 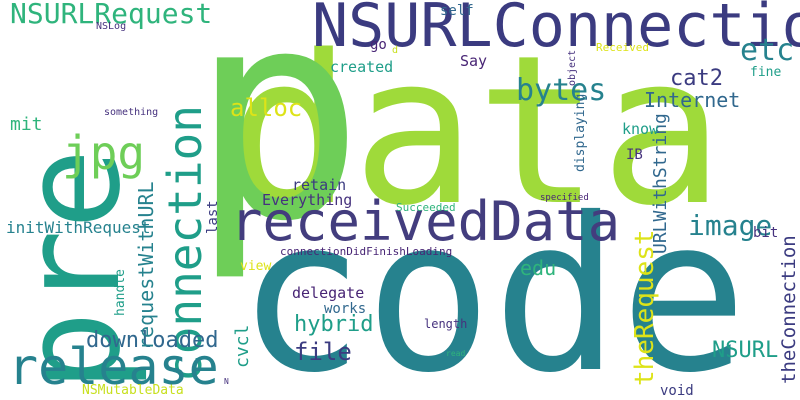 What do you see at coordinates (622, 47) in the screenshot?
I see `word-Received: Received` at bounding box center [622, 47].